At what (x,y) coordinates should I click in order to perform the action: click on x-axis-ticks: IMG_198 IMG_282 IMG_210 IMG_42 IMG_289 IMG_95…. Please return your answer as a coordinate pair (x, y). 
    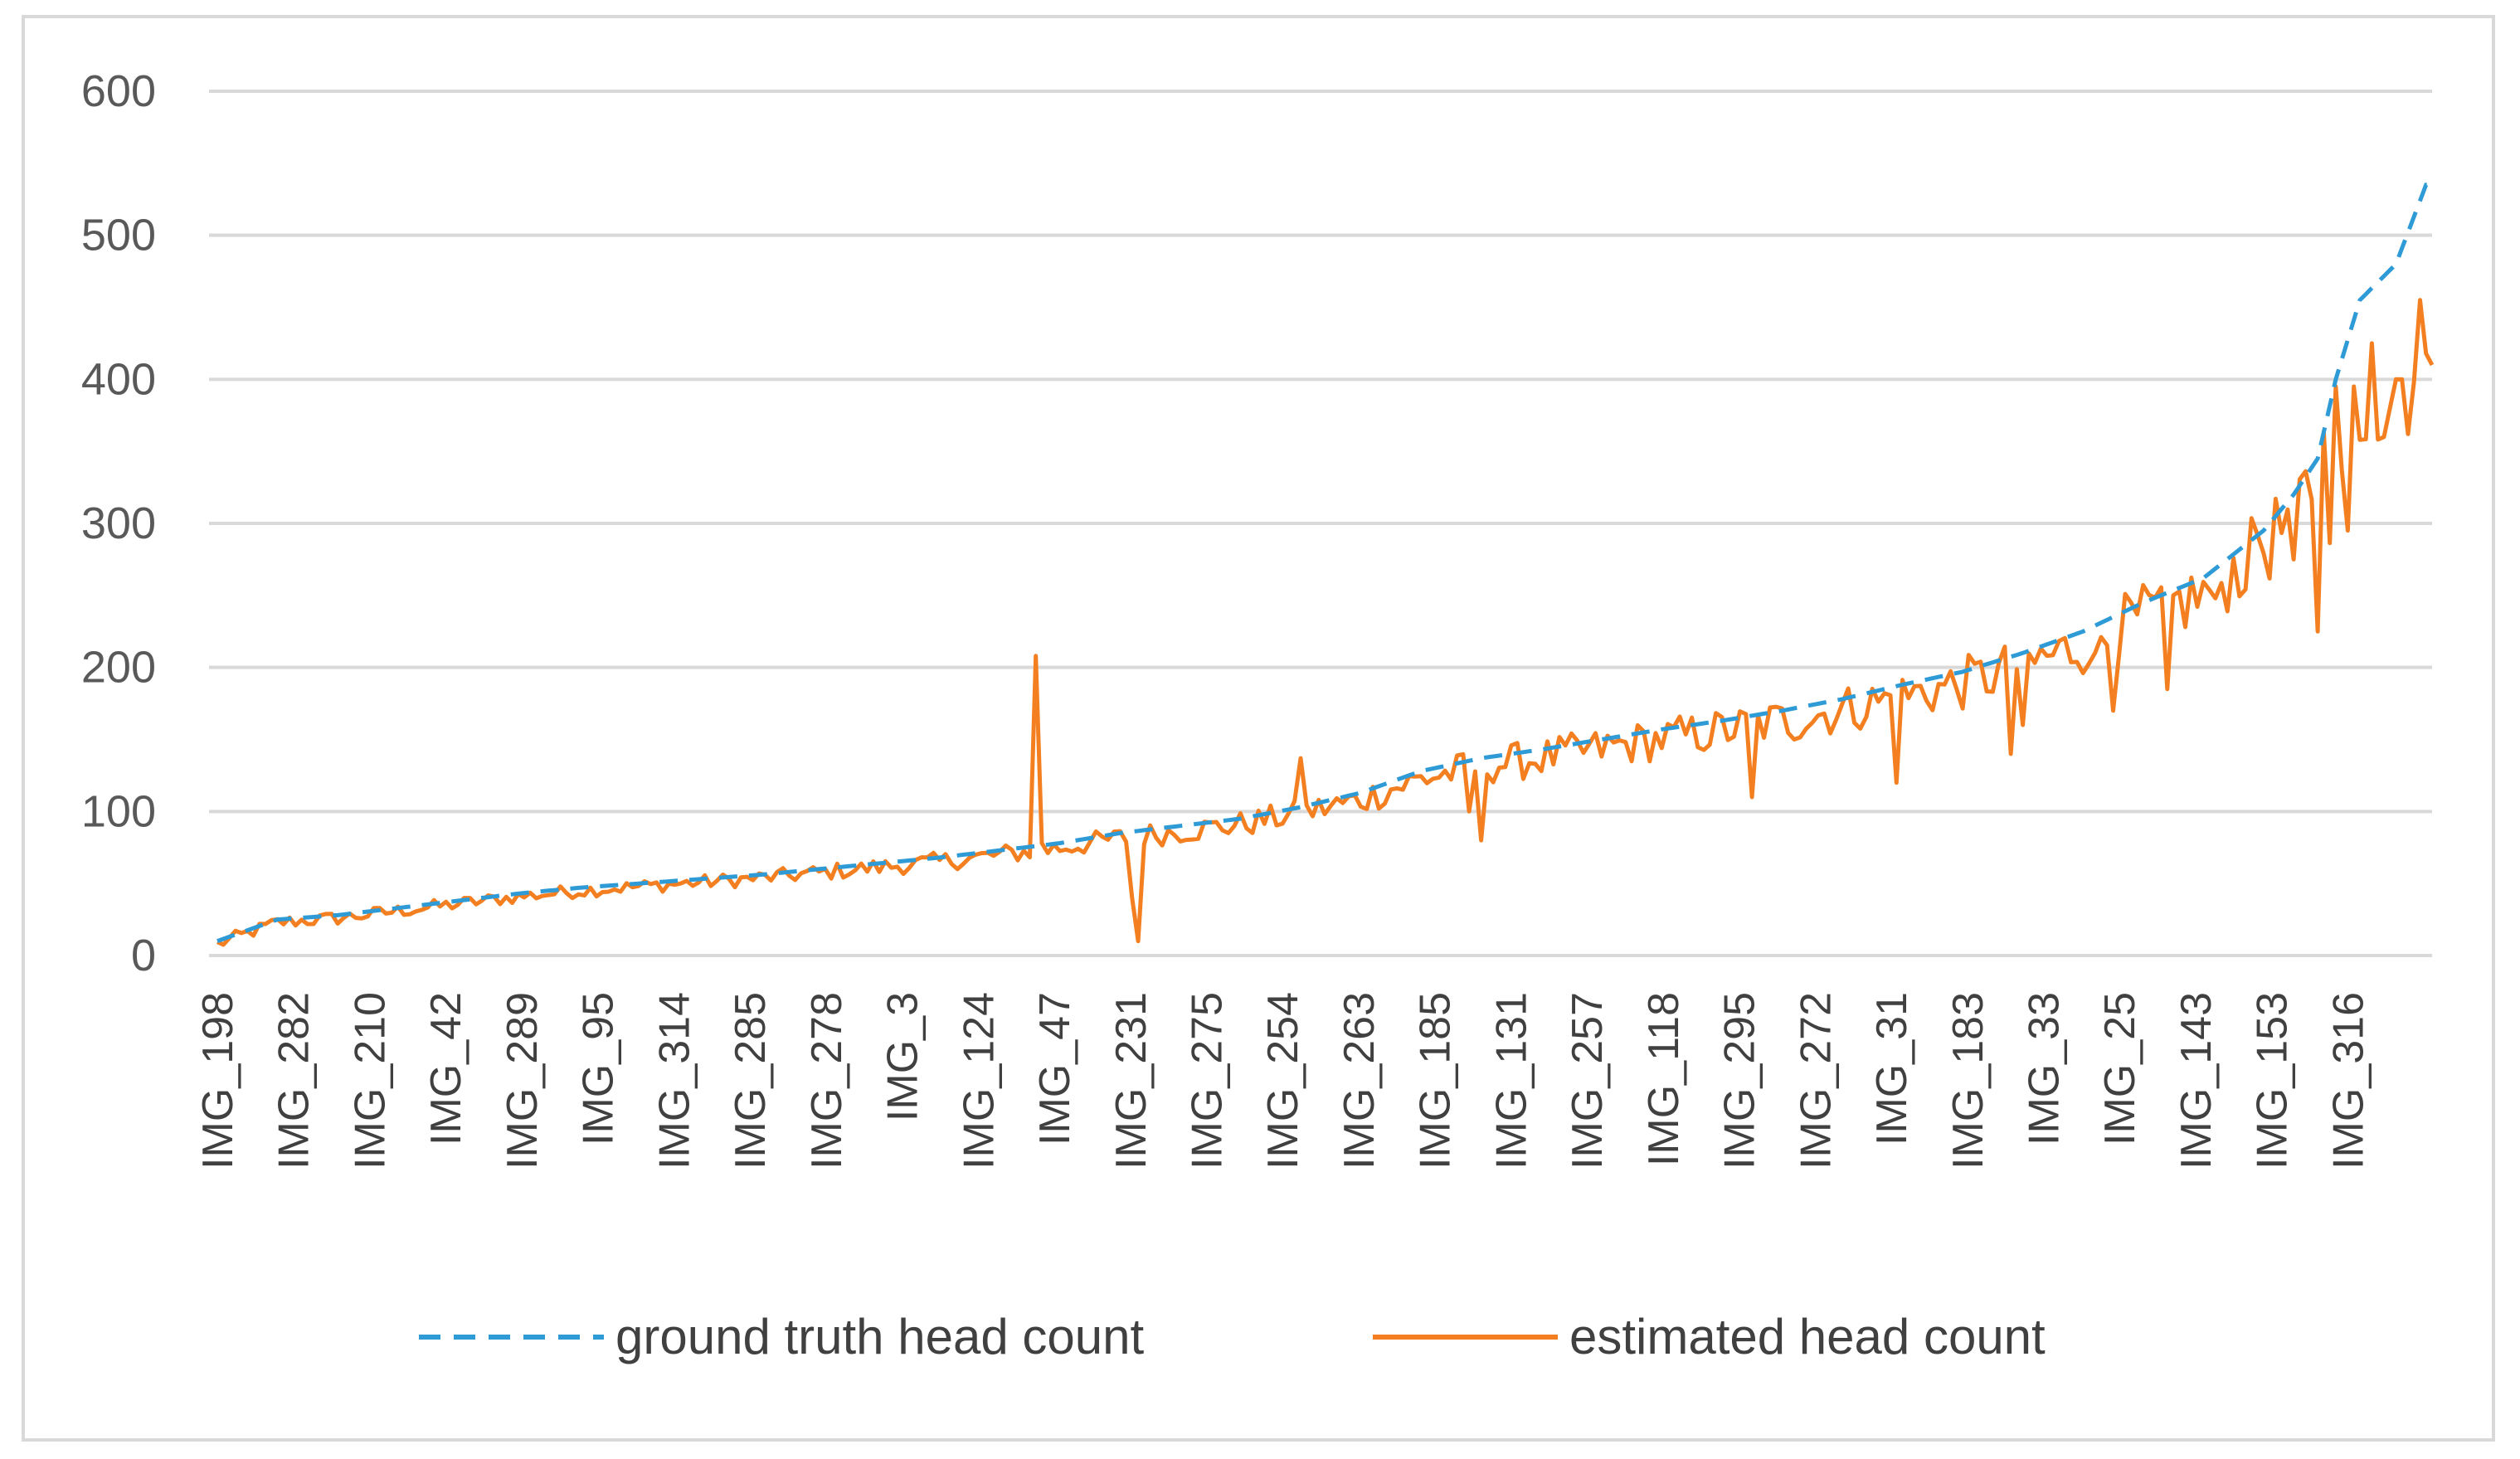
    Looking at the image, I should click on (1283, 1081).